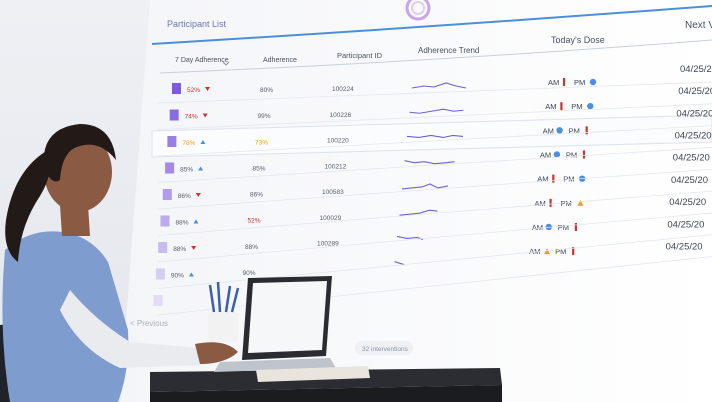 Image resolution: width=712 pixels, height=402 pixels. What do you see at coordinates (338, 141) in the screenshot?
I see `participant-id: 100220` at bounding box center [338, 141].